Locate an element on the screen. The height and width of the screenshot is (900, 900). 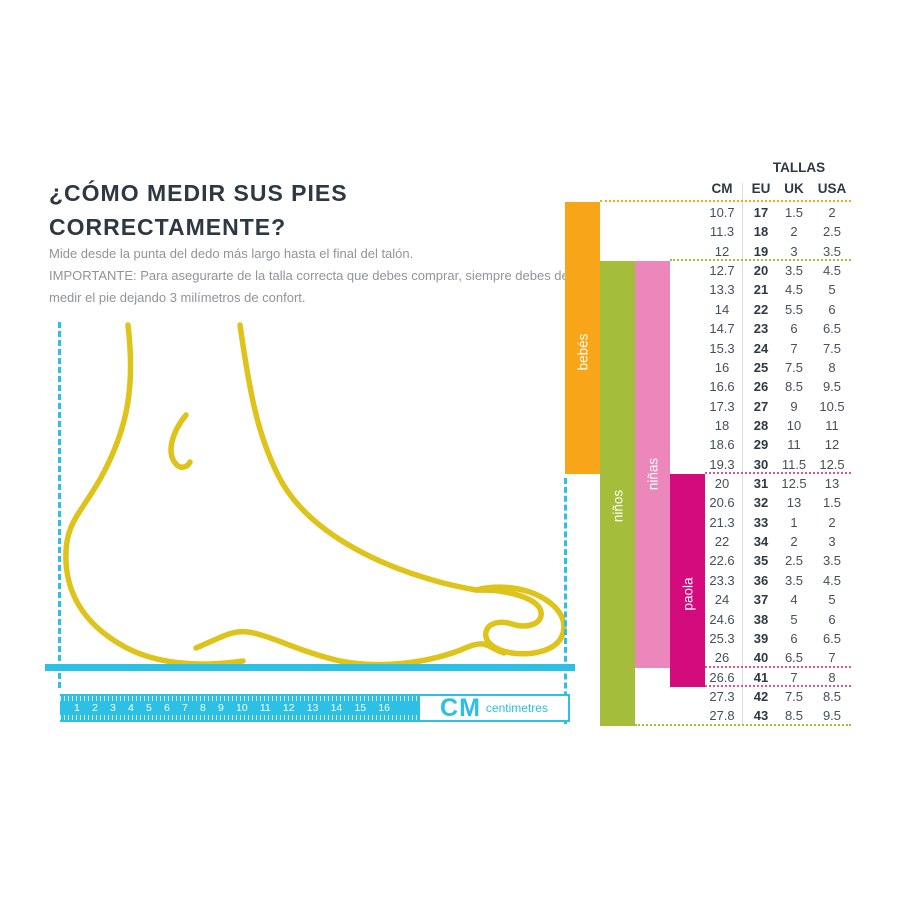
cell-usa: 3.5 is located at coordinates (832, 561).